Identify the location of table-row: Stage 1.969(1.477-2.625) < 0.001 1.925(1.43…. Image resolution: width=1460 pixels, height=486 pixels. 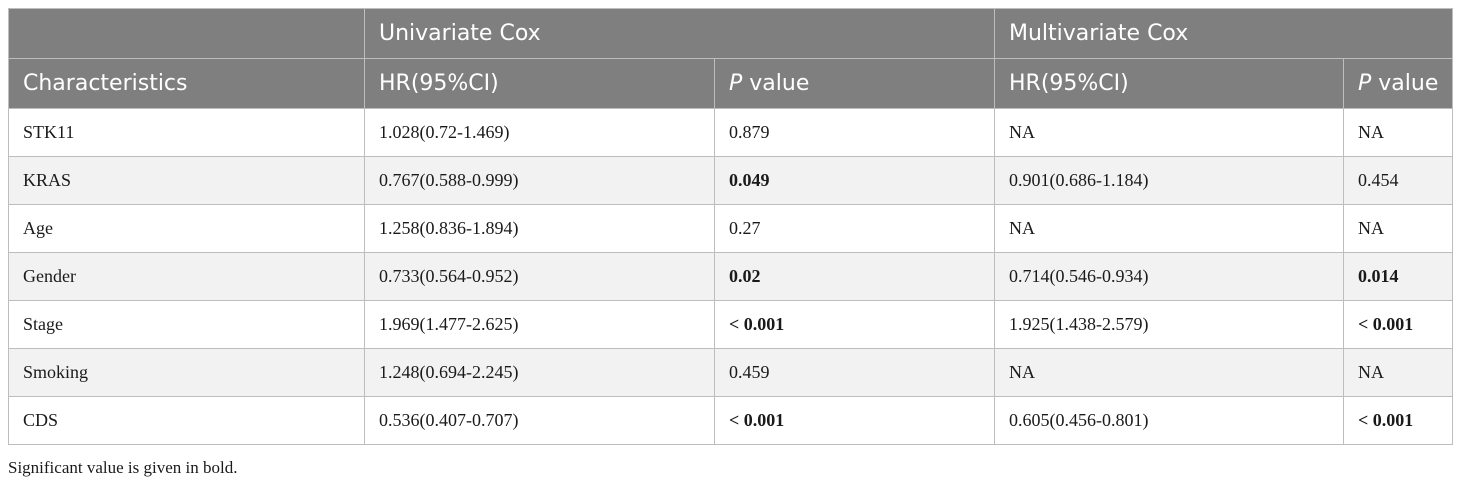
(731, 324).